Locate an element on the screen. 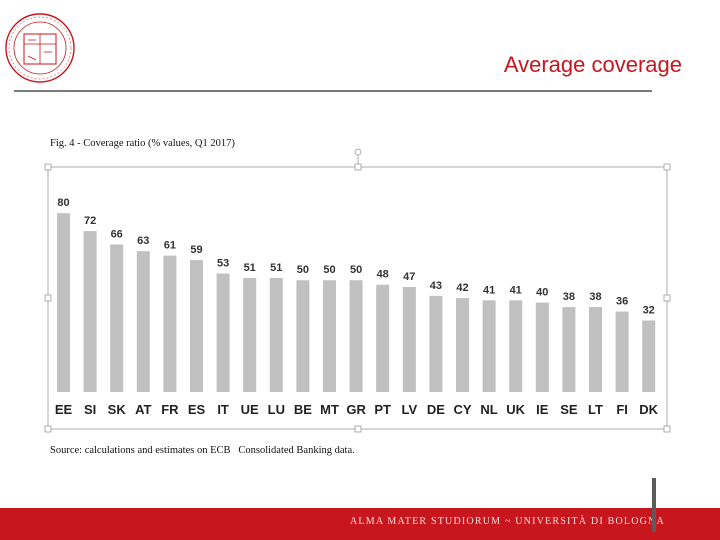 The height and width of the screenshot is (540, 720). bar-ue is located at coordinates (250, 335).